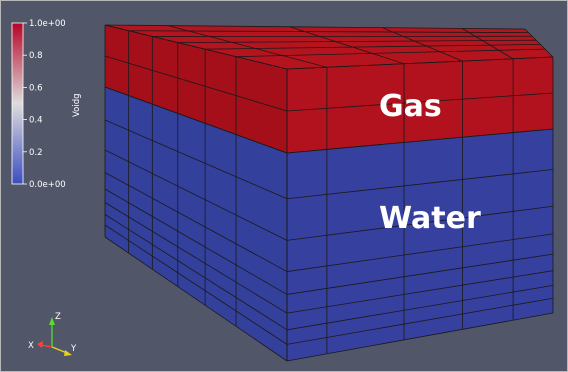 This screenshot has width=568, height=372. I want to click on colorbar-tick-label: 0.6, so click(36, 88).